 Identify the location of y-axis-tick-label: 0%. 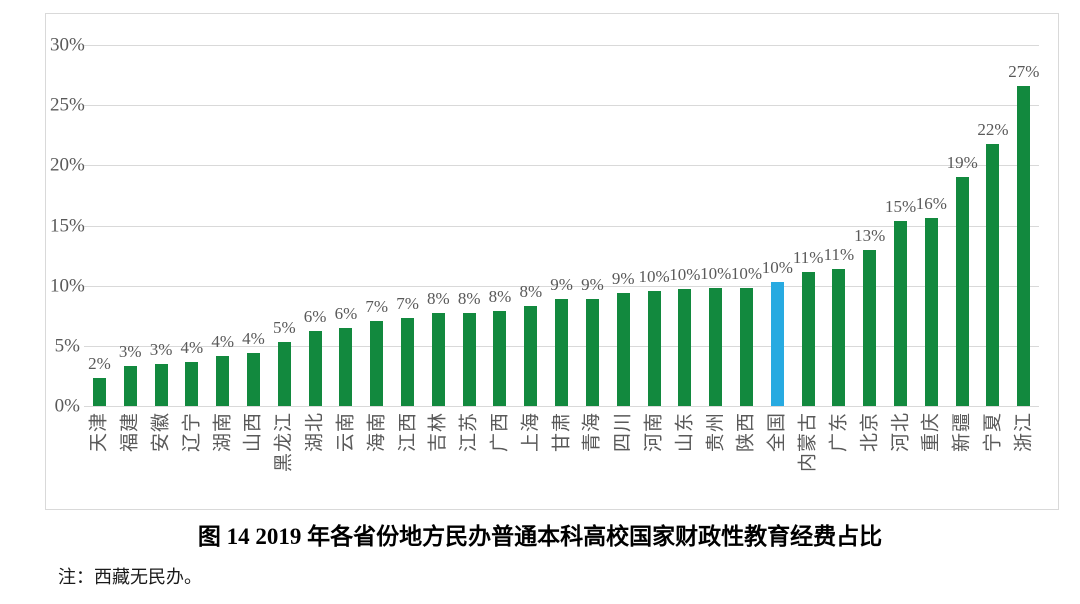
(67, 406).